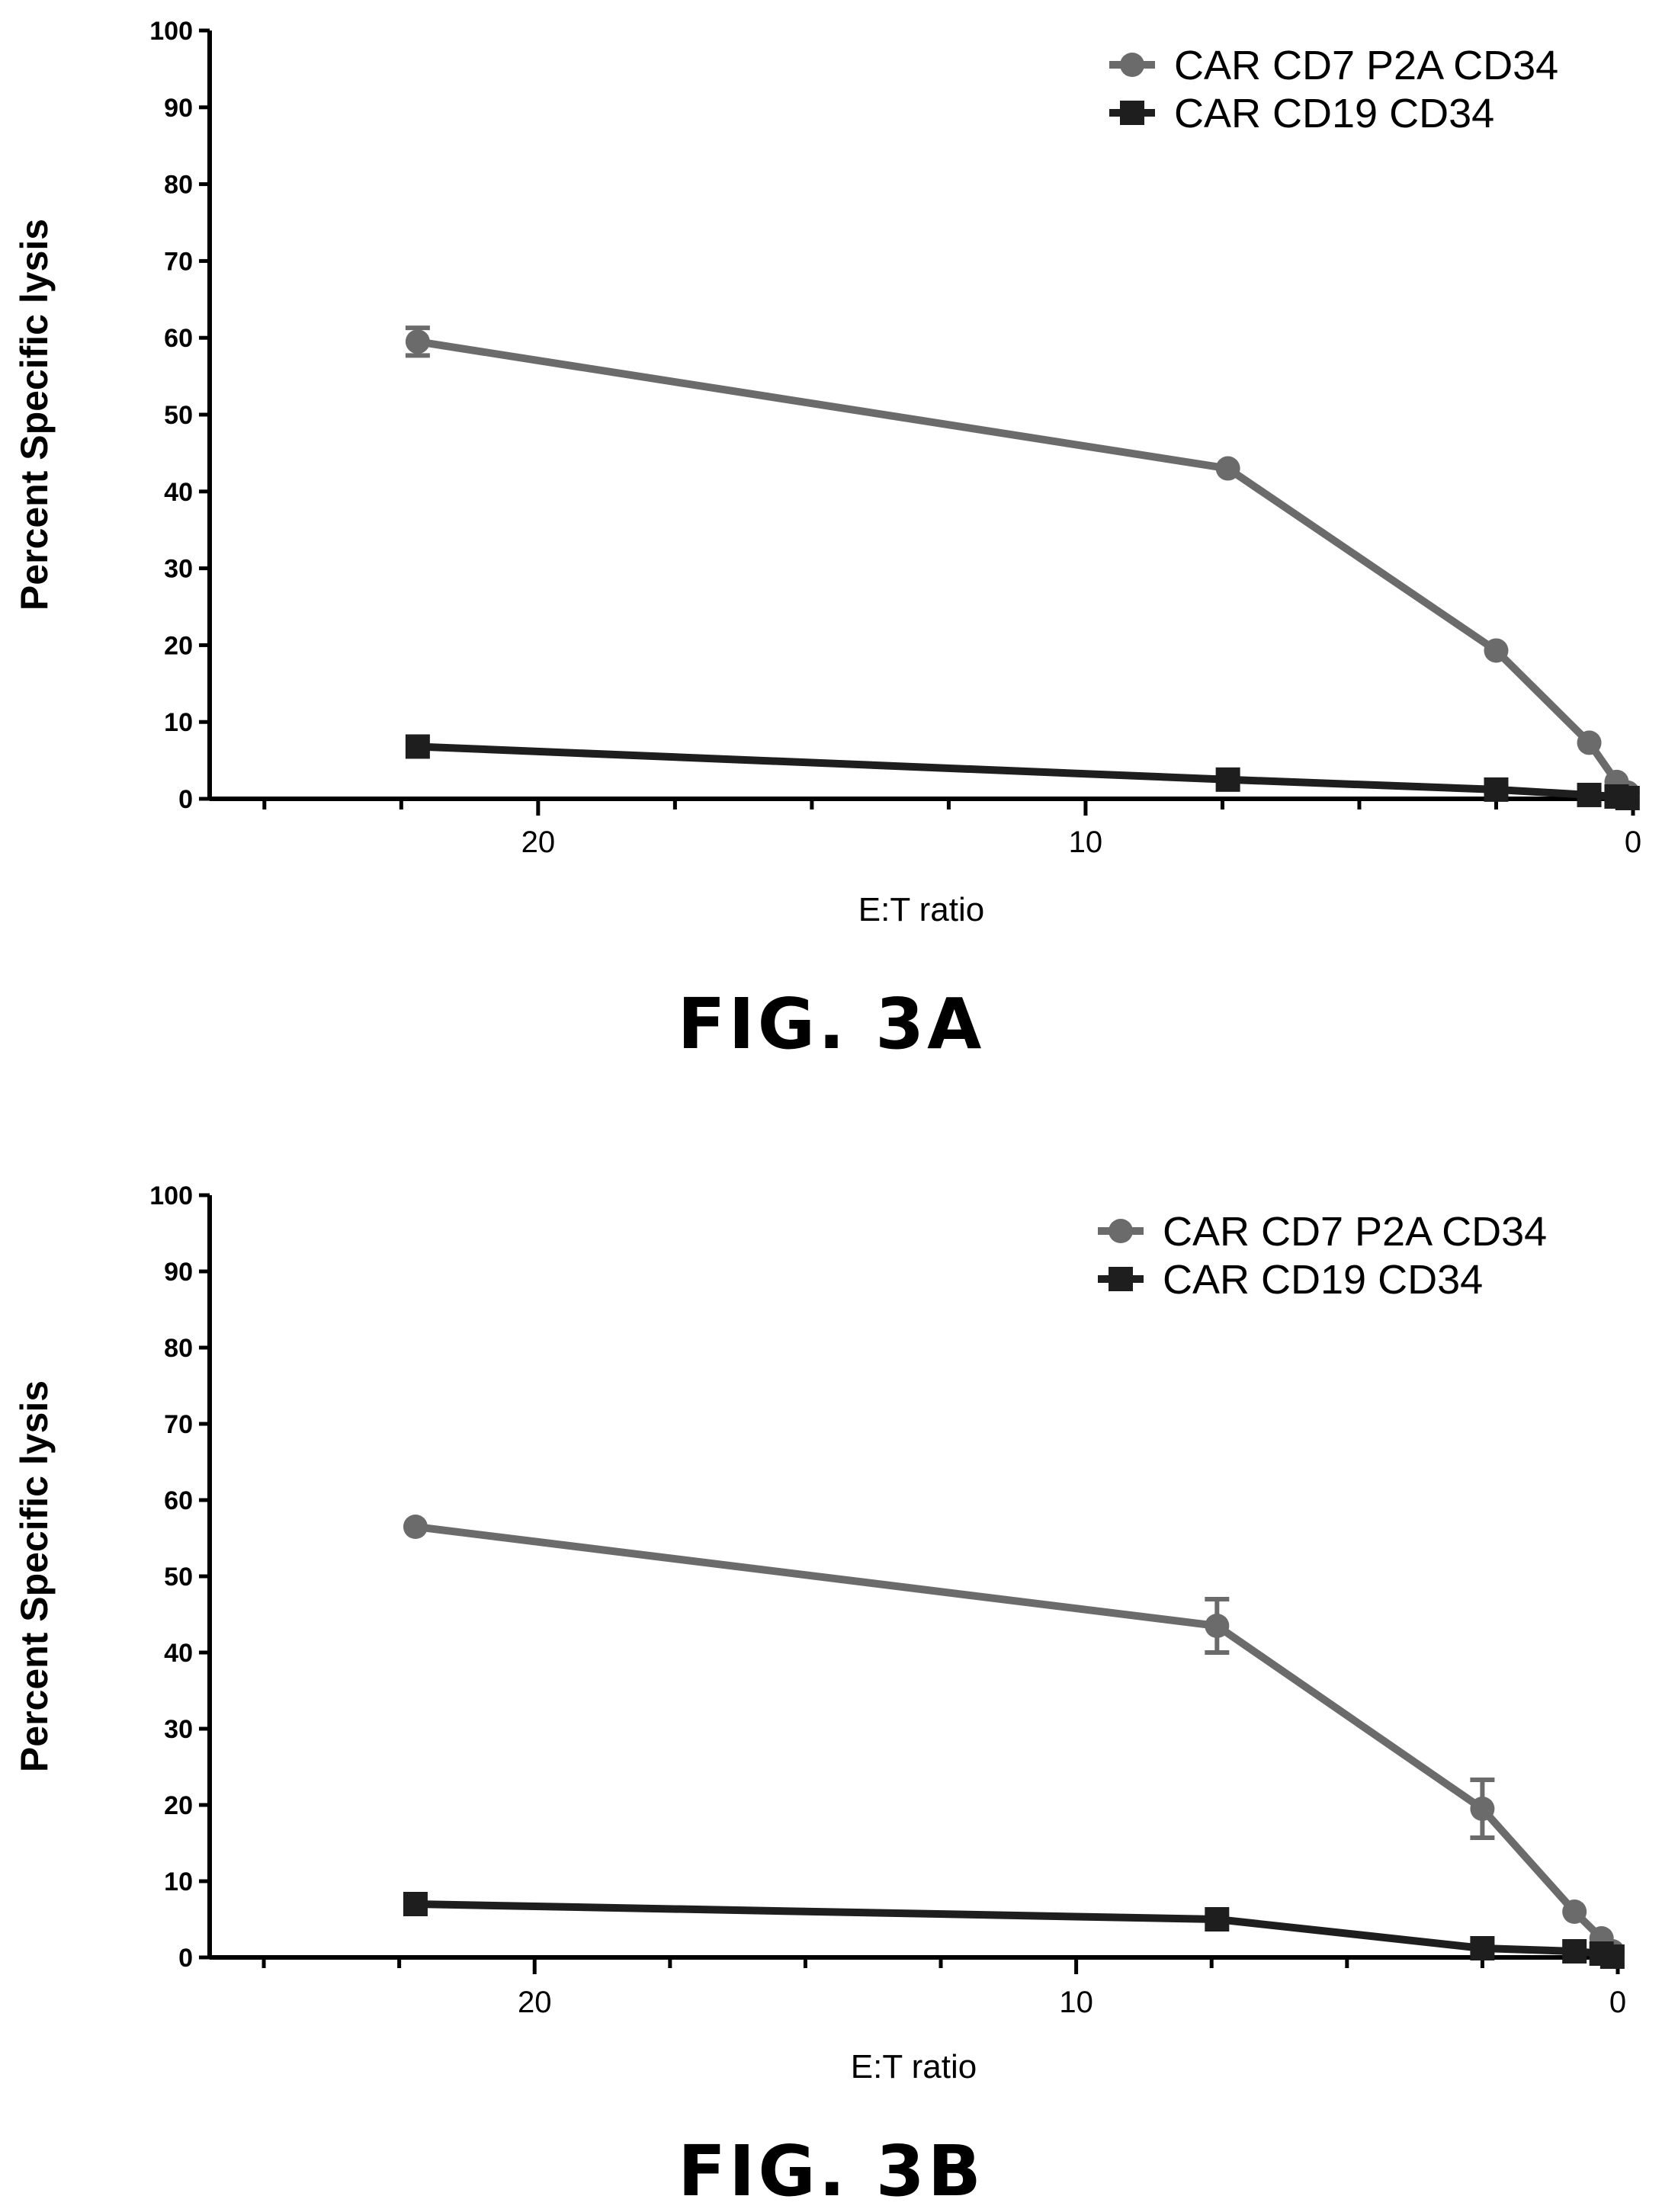 This screenshot has width=1662, height=2212. I want to click on figure-label: FIG. 3A, so click(831, 1024).